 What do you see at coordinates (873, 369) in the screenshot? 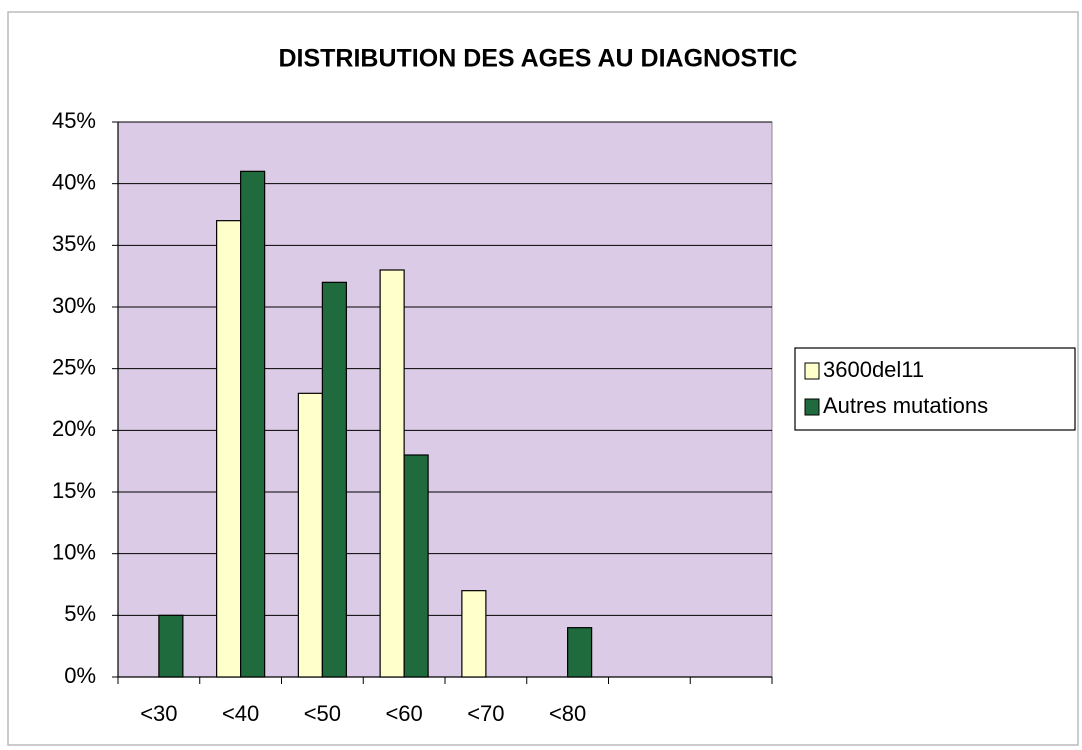
I see `legend-label: 3600del11` at bounding box center [873, 369].